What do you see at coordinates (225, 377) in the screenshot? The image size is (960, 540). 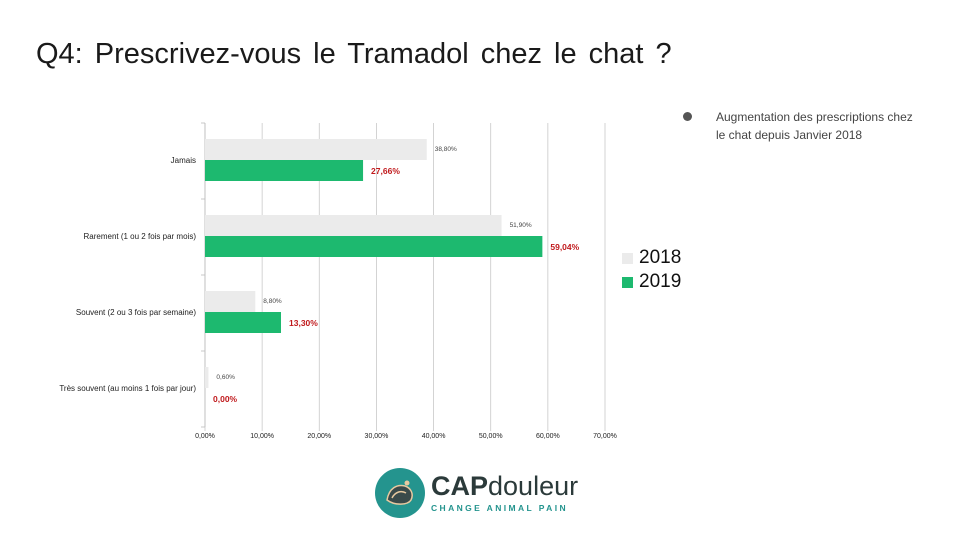 I see `data-label-2018: 0,60%` at bounding box center [225, 377].